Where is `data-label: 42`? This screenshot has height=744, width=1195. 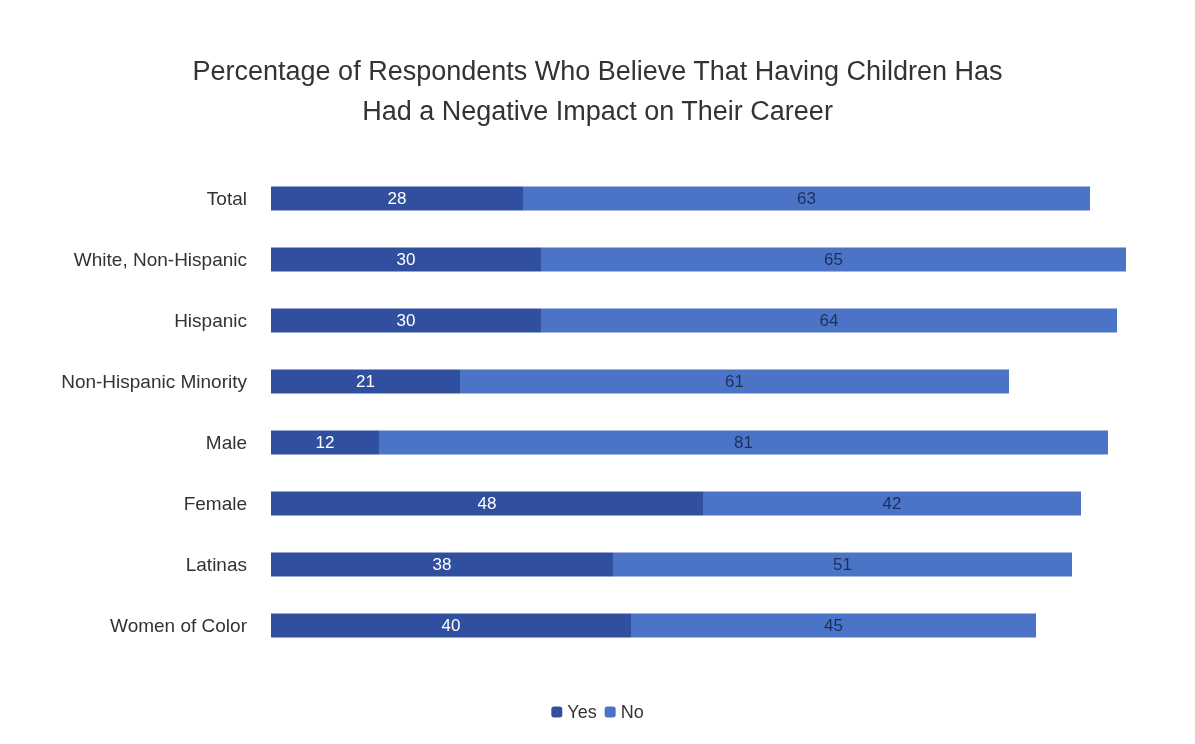 data-label: 42 is located at coordinates (892, 503).